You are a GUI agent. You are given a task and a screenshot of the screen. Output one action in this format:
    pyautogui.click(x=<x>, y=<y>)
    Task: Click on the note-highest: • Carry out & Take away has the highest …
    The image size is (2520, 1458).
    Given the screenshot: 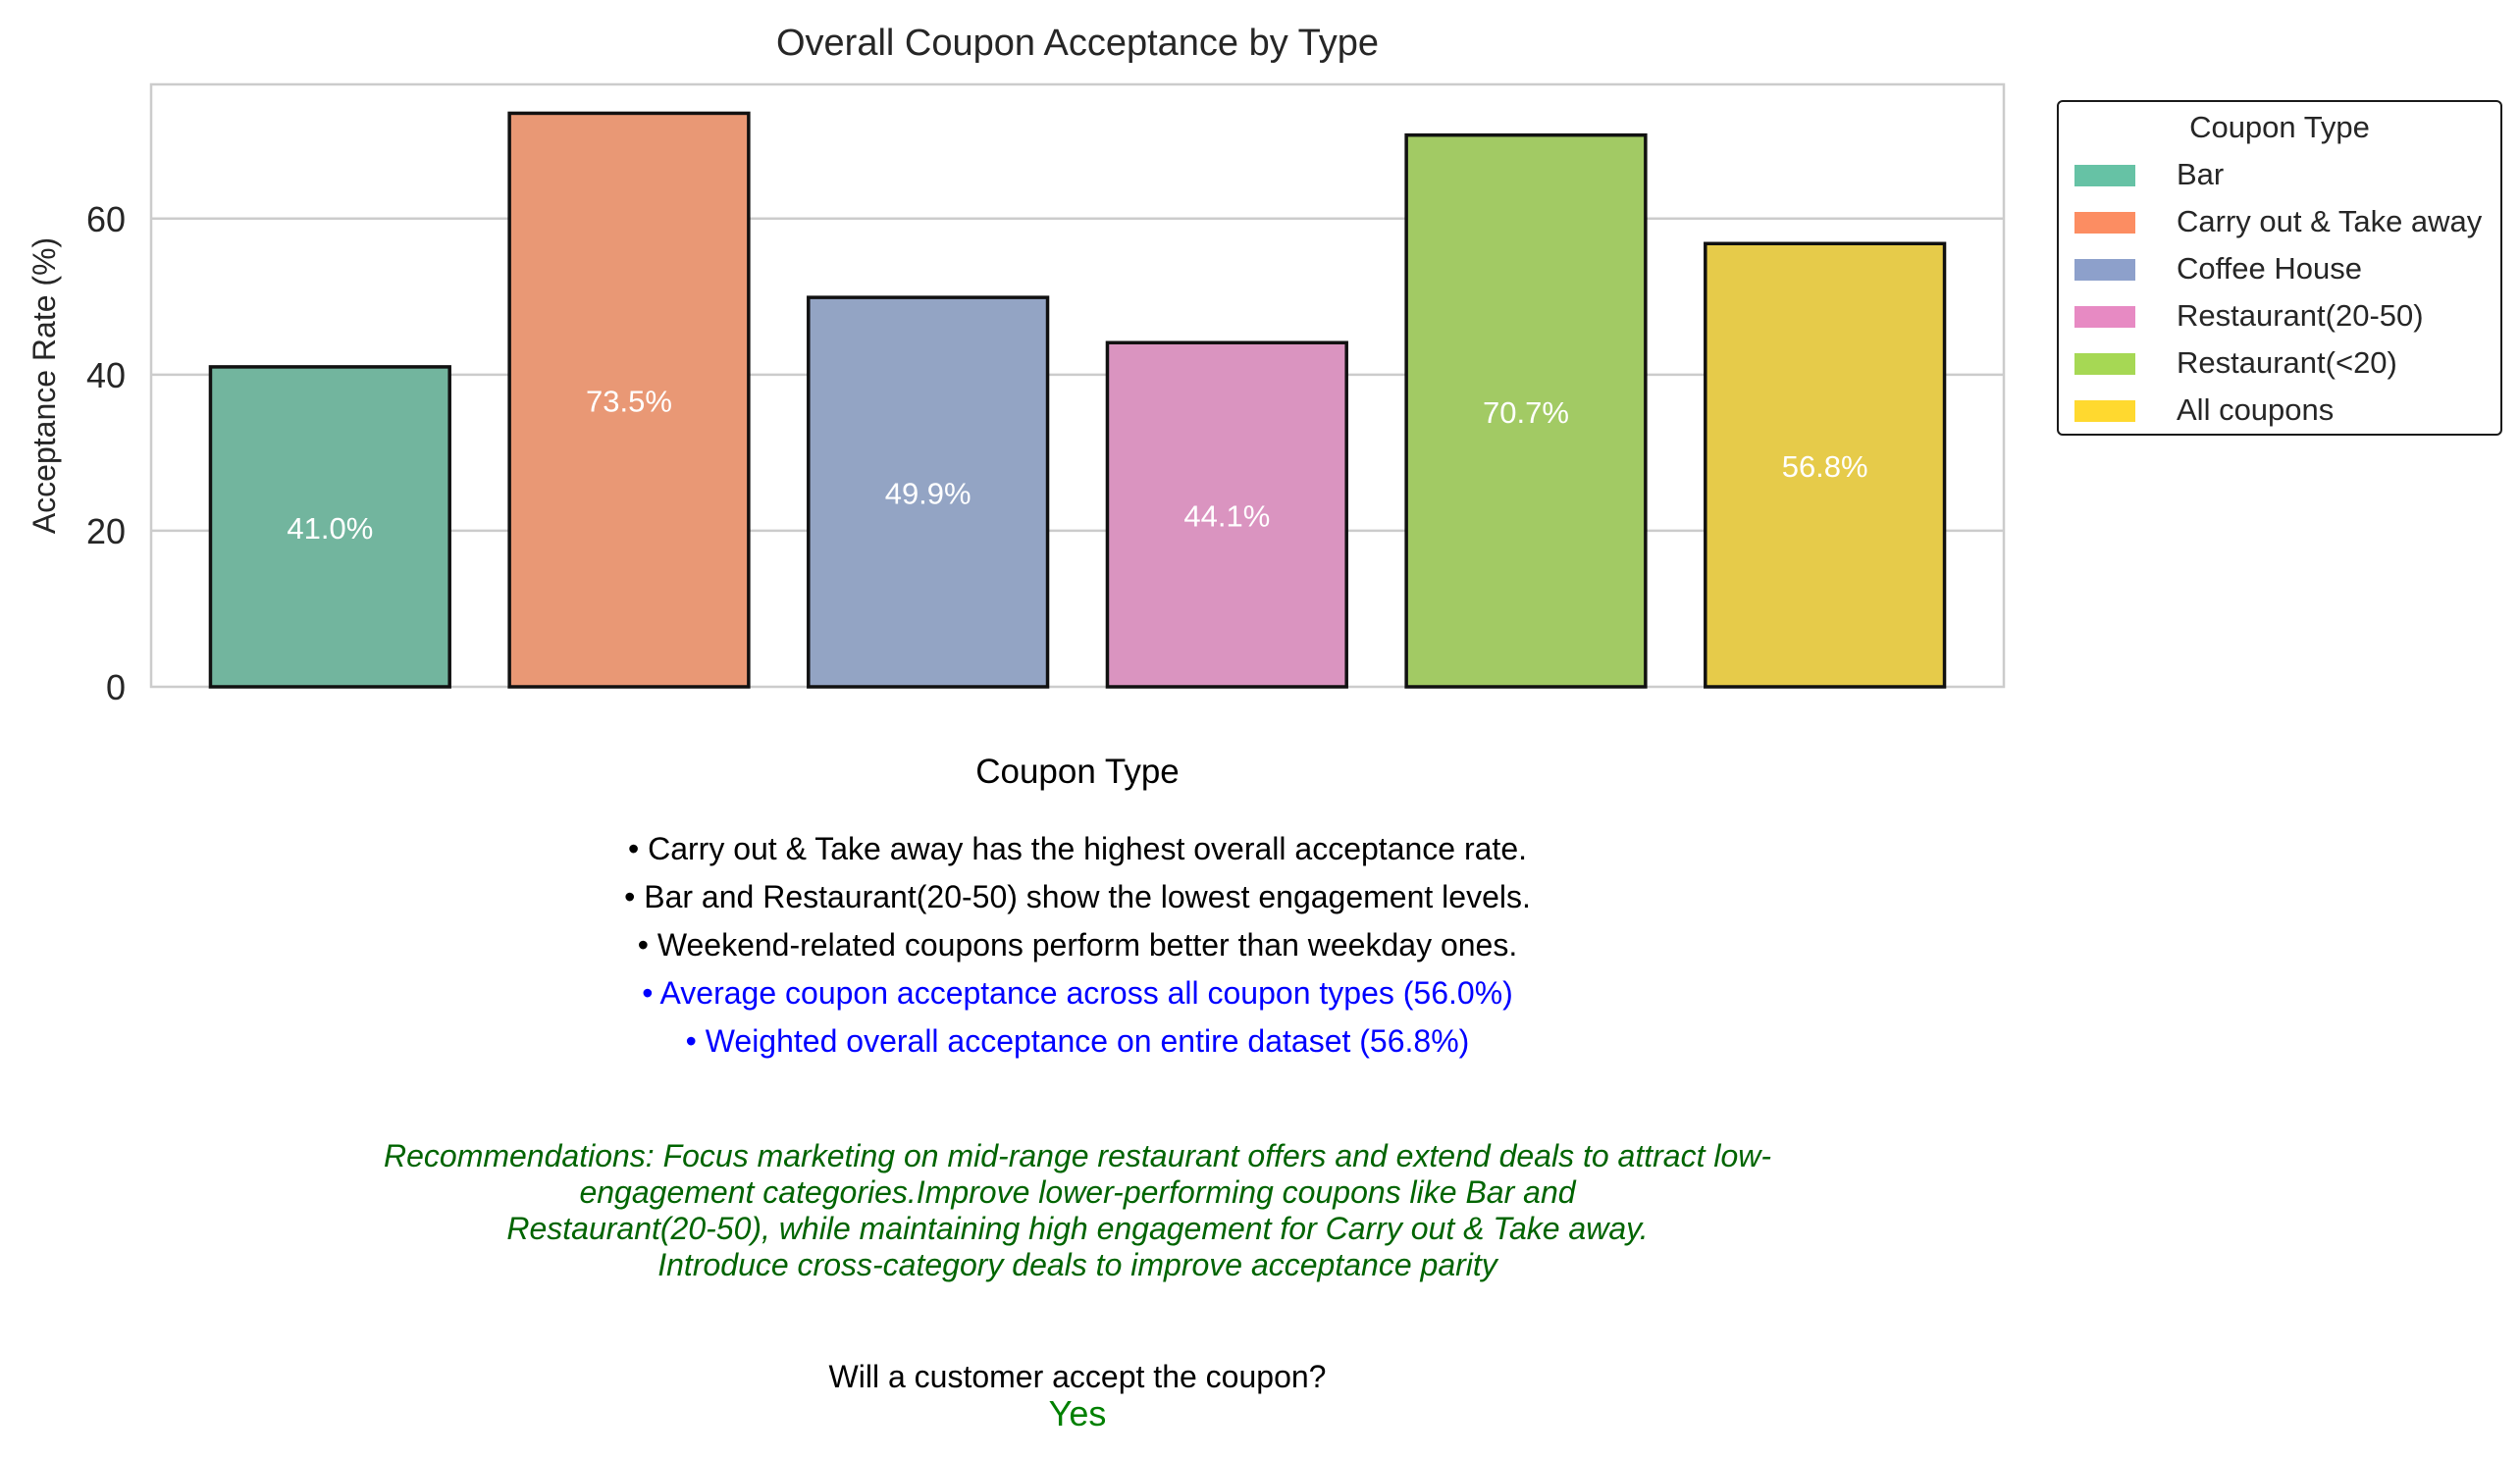 What is the action you would take?
    pyautogui.click(x=1077, y=848)
    